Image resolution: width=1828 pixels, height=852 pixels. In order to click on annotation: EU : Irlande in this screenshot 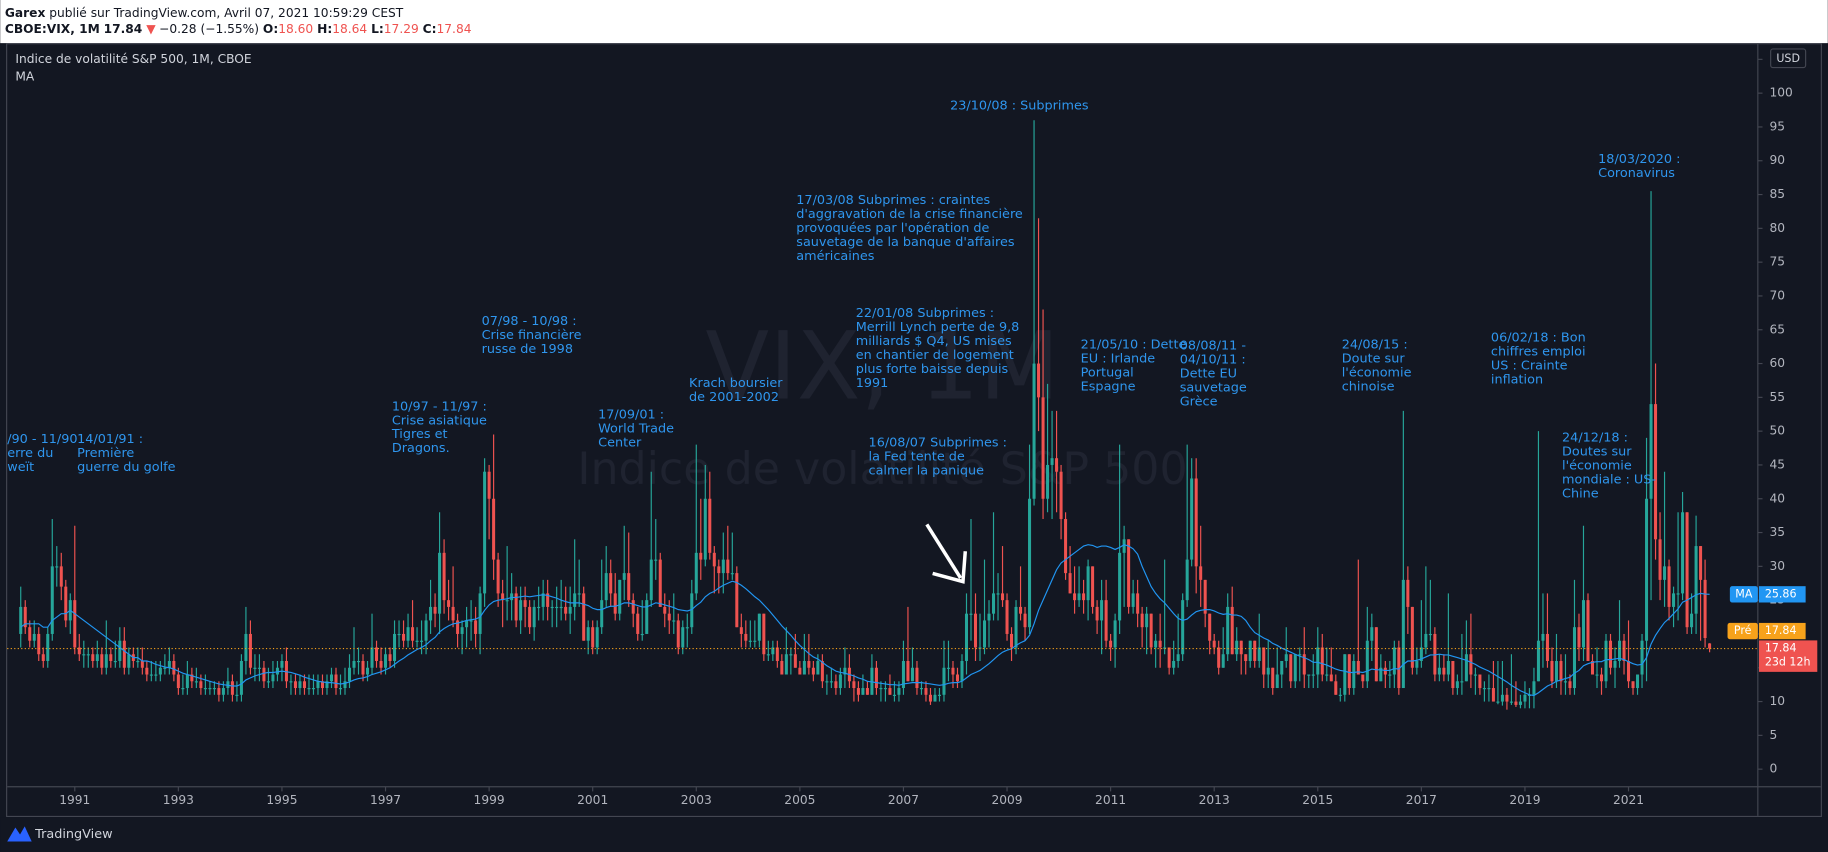, I will do `click(1118, 358)`.